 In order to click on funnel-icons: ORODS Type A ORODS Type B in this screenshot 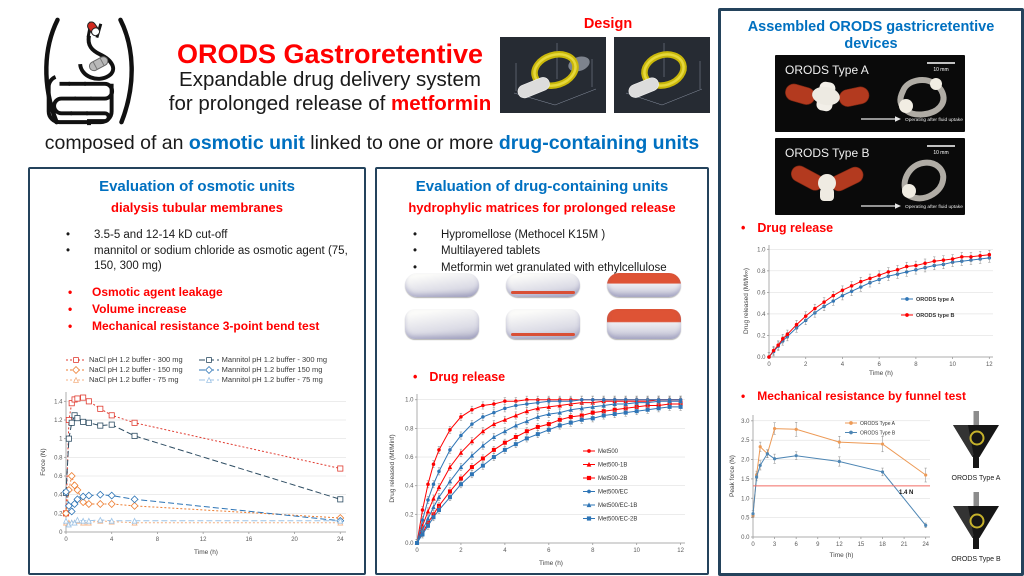, I will do `click(976, 492)`.